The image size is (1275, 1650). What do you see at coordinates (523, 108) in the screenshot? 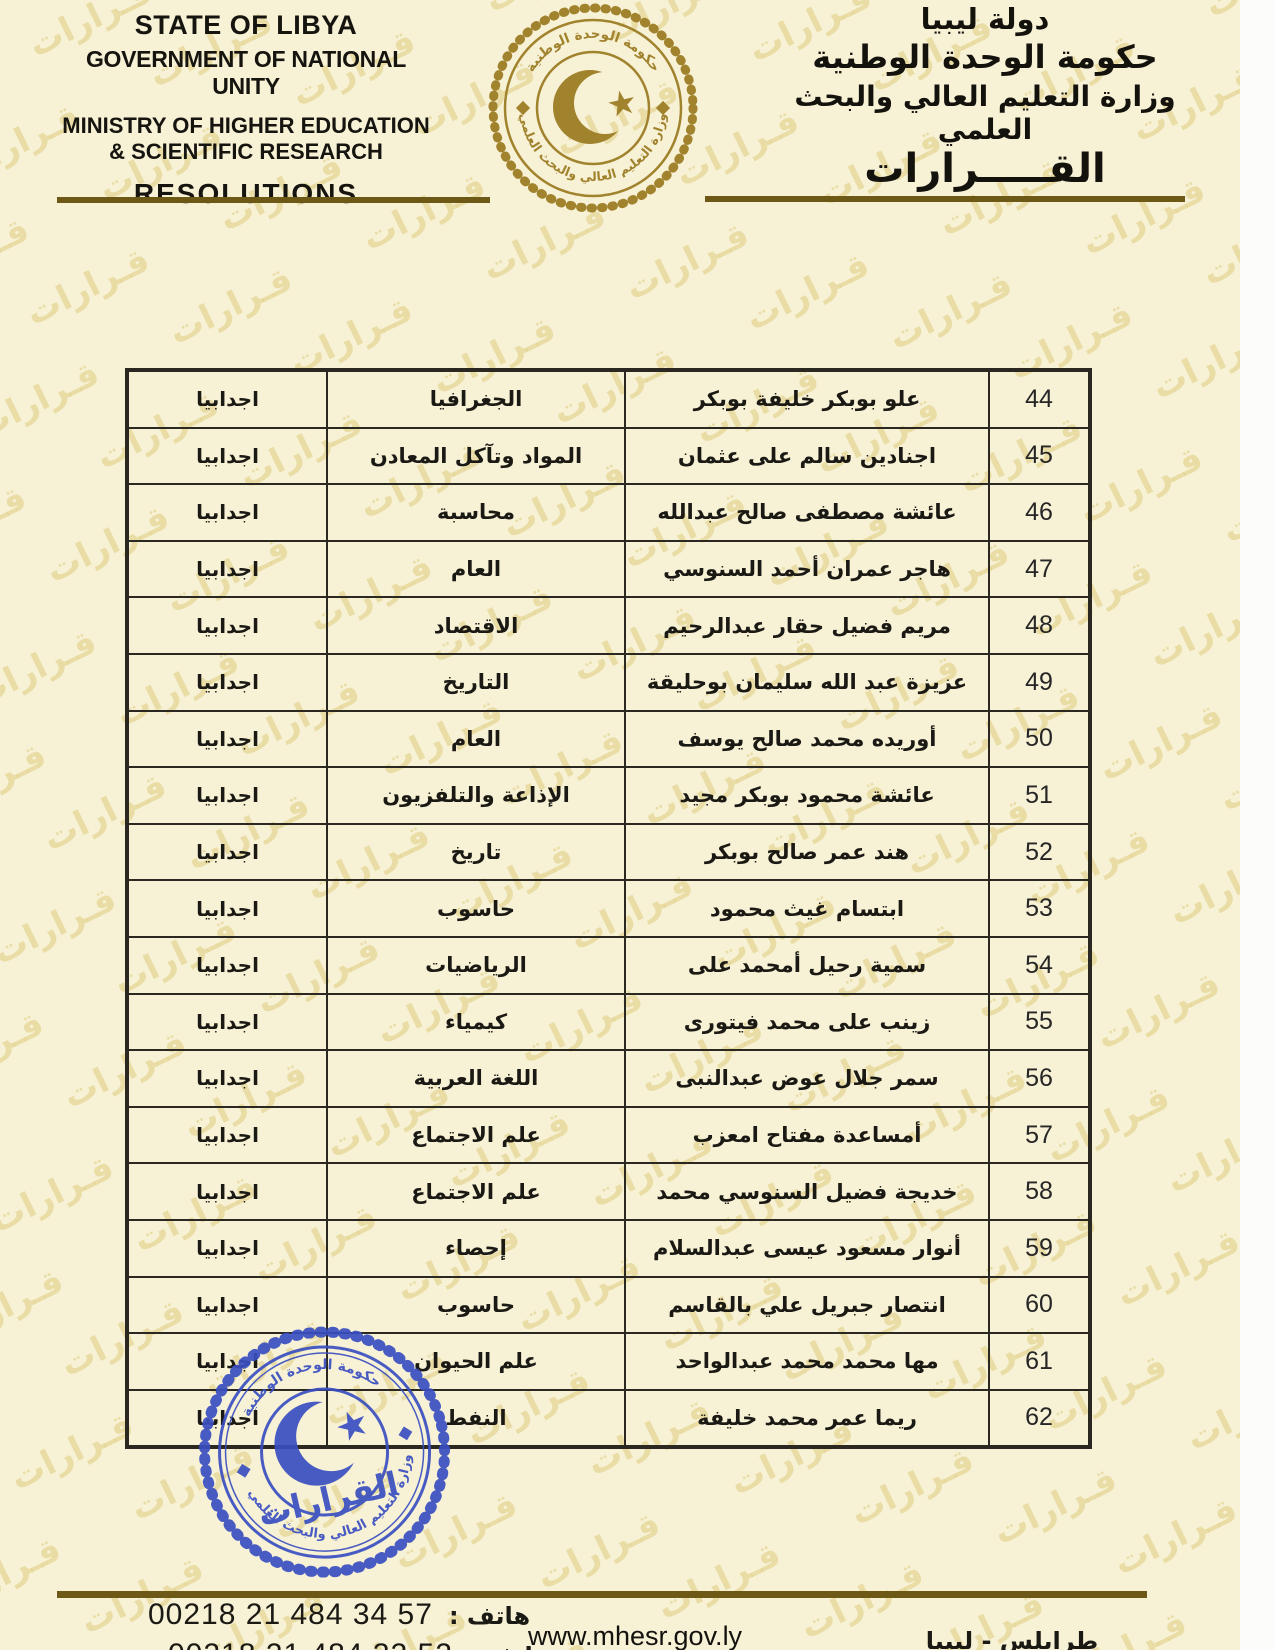
I see `seal-diamond-left` at bounding box center [523, 108].